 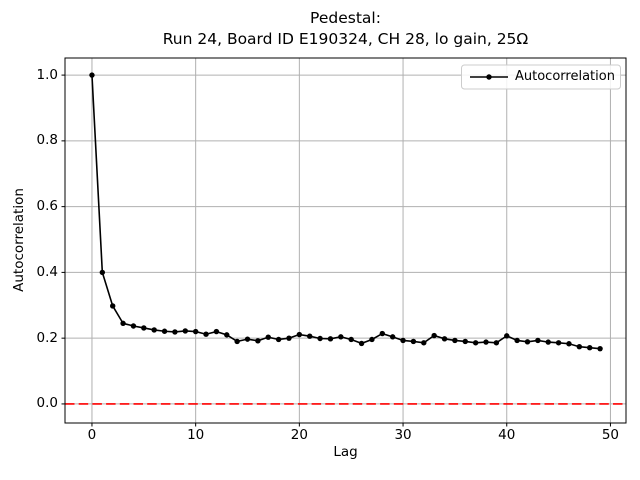 I want to click on x-tick-label: 20, so click(x=299, y=435).